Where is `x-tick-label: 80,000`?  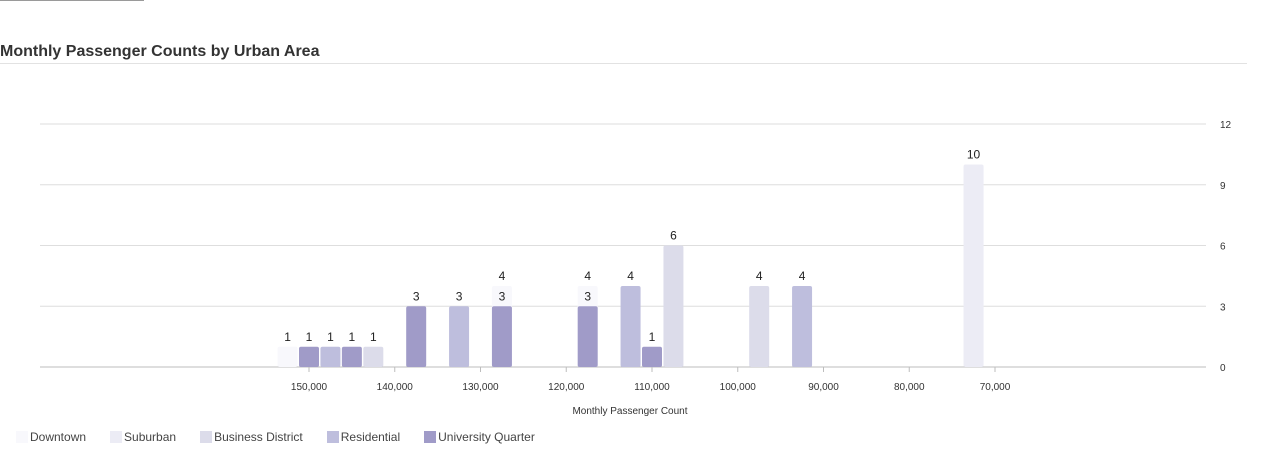
x-tick-label: 80,000 is located at coordinates (909, 387).